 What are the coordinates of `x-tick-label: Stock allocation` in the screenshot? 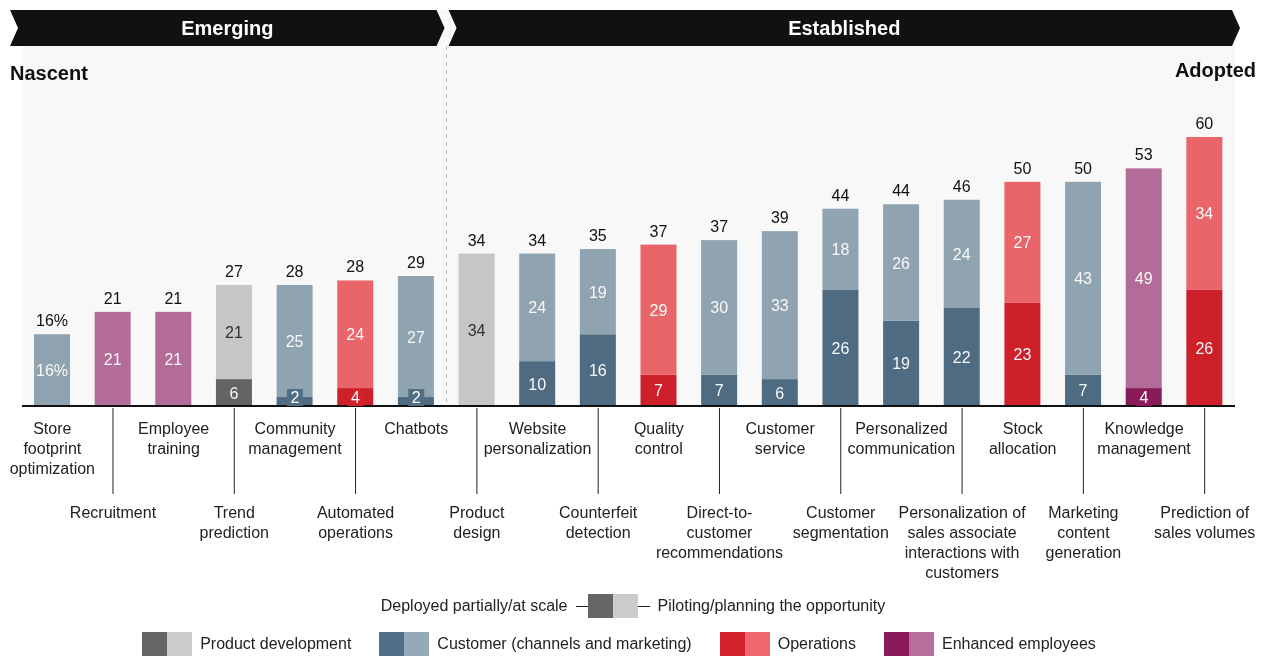 It's located at (1022, 438).